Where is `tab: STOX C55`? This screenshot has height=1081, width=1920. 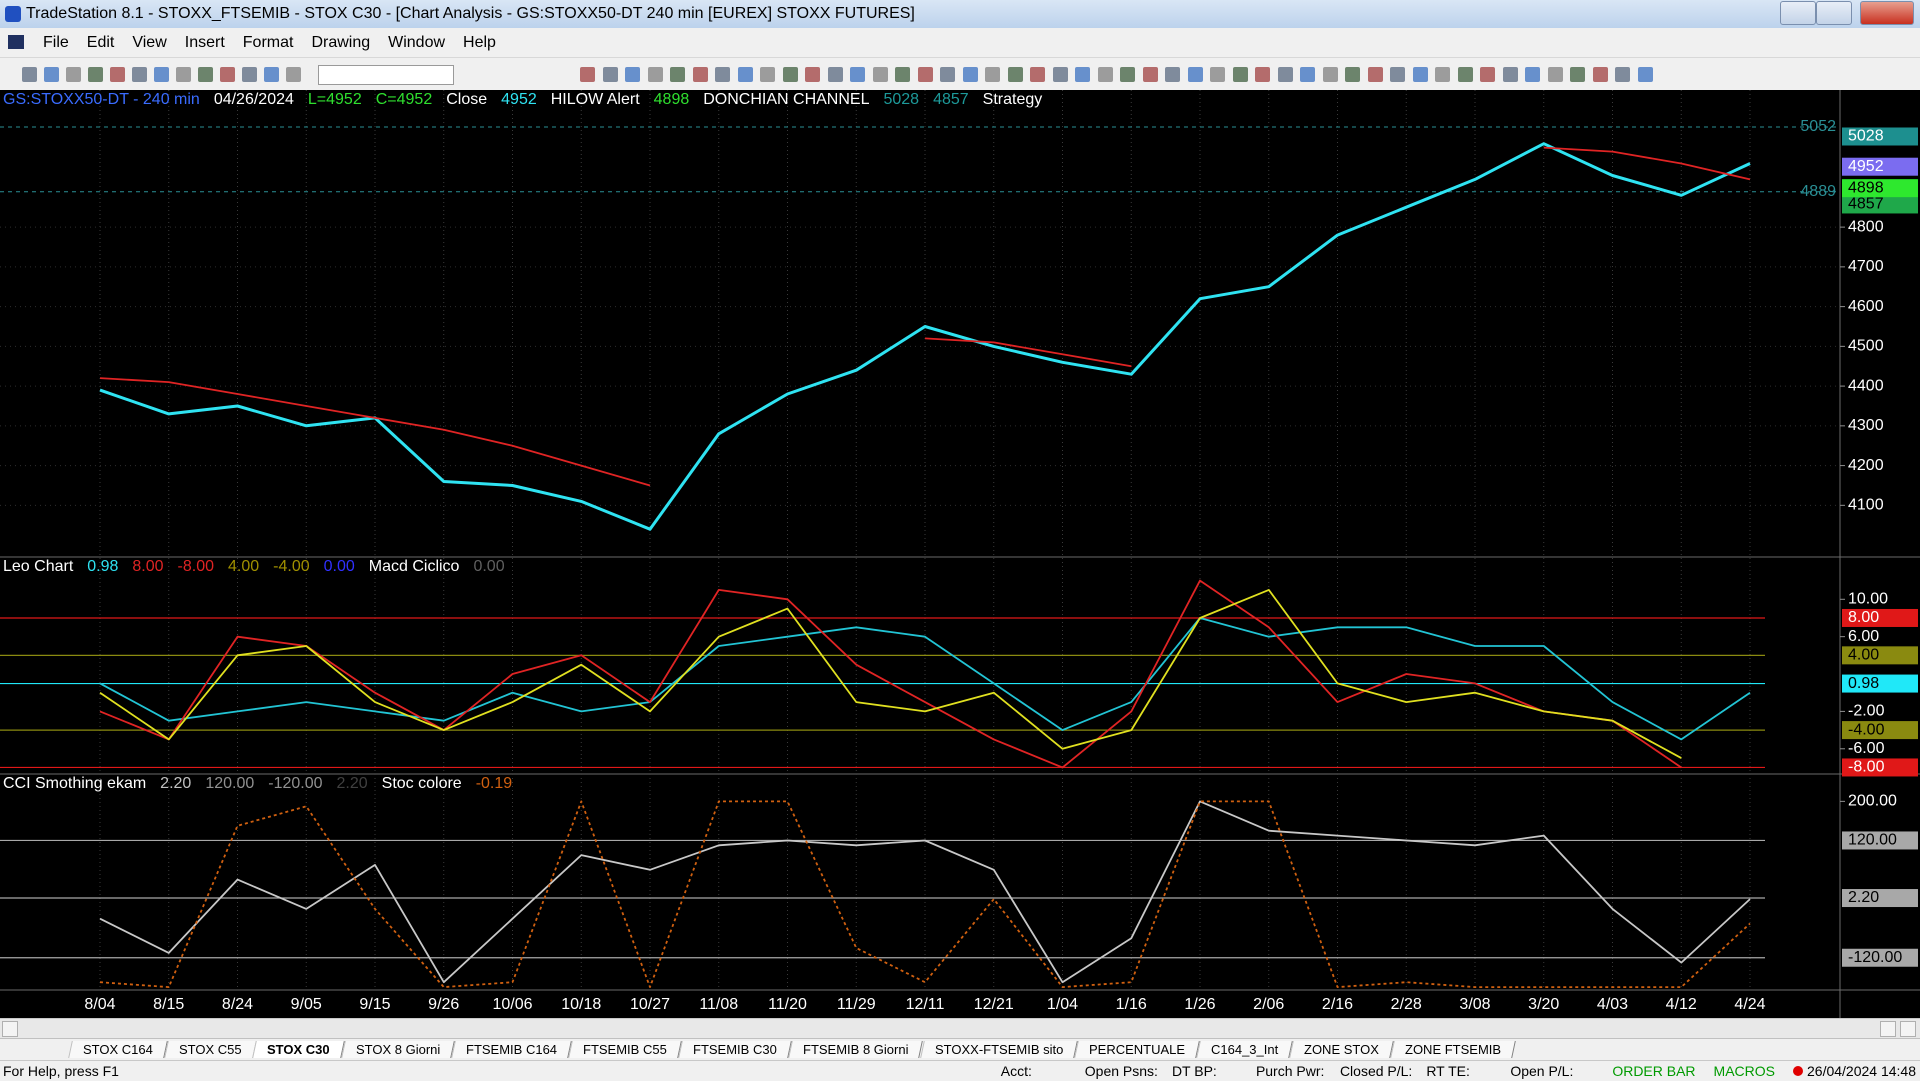 tab: STOX C55 is located at coordinates (210, 1049).